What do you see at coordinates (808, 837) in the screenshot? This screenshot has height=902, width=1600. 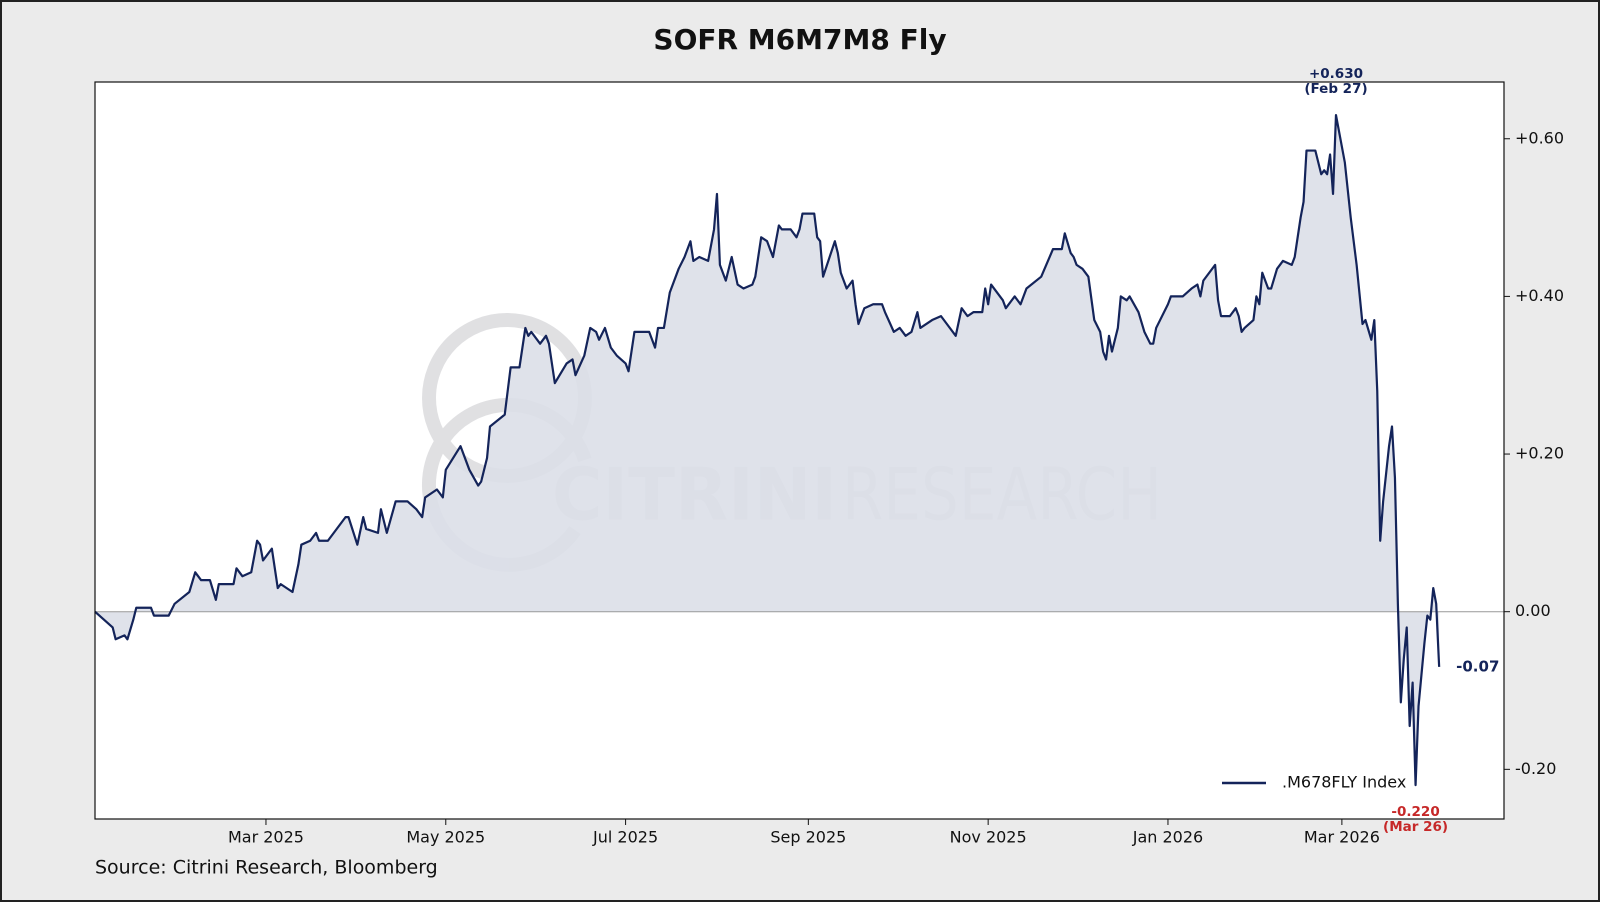 I see `x-tick-label: Sep 2025` at bounding box center [808, 837].